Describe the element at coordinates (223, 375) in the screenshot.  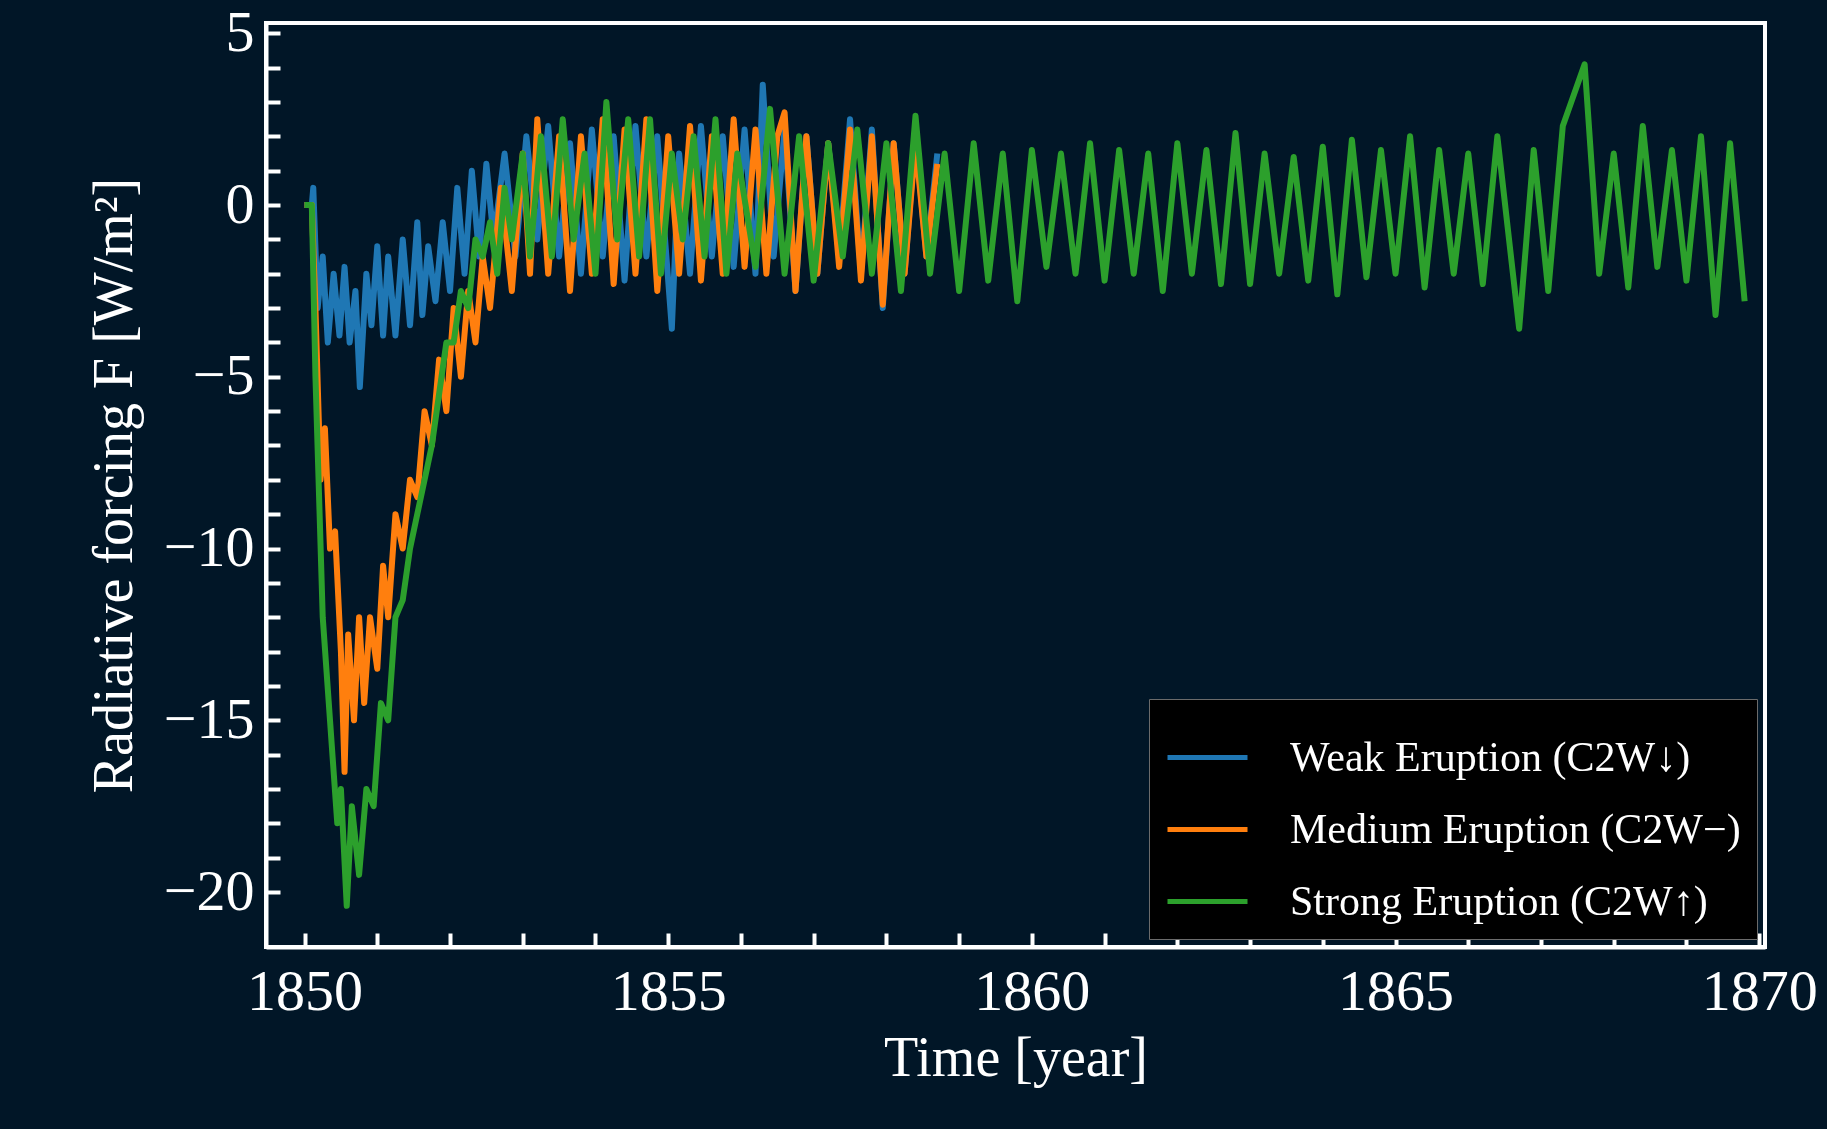
I see `y-tick-label: −5` at that location.